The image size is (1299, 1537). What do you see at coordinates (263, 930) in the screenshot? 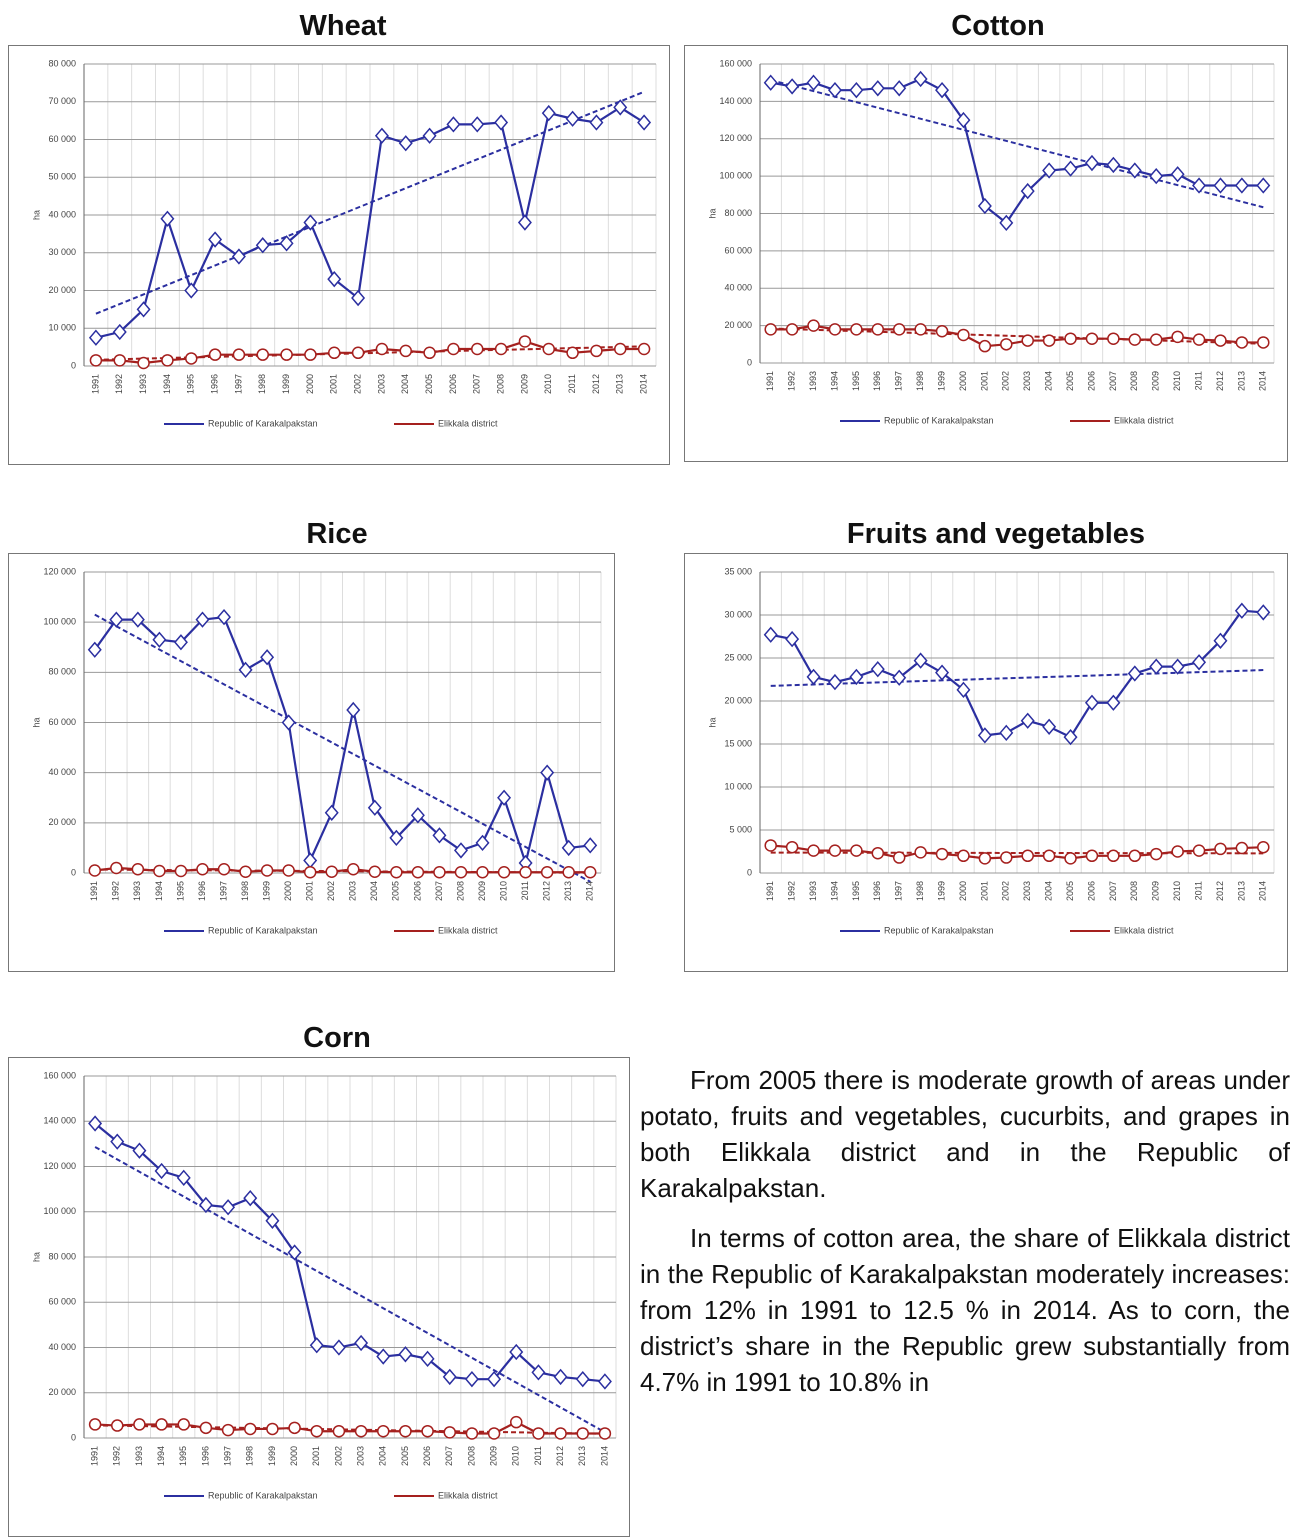
I see `legend-label: Republic of Karakalpakstan` at bounding box center [263, 930].